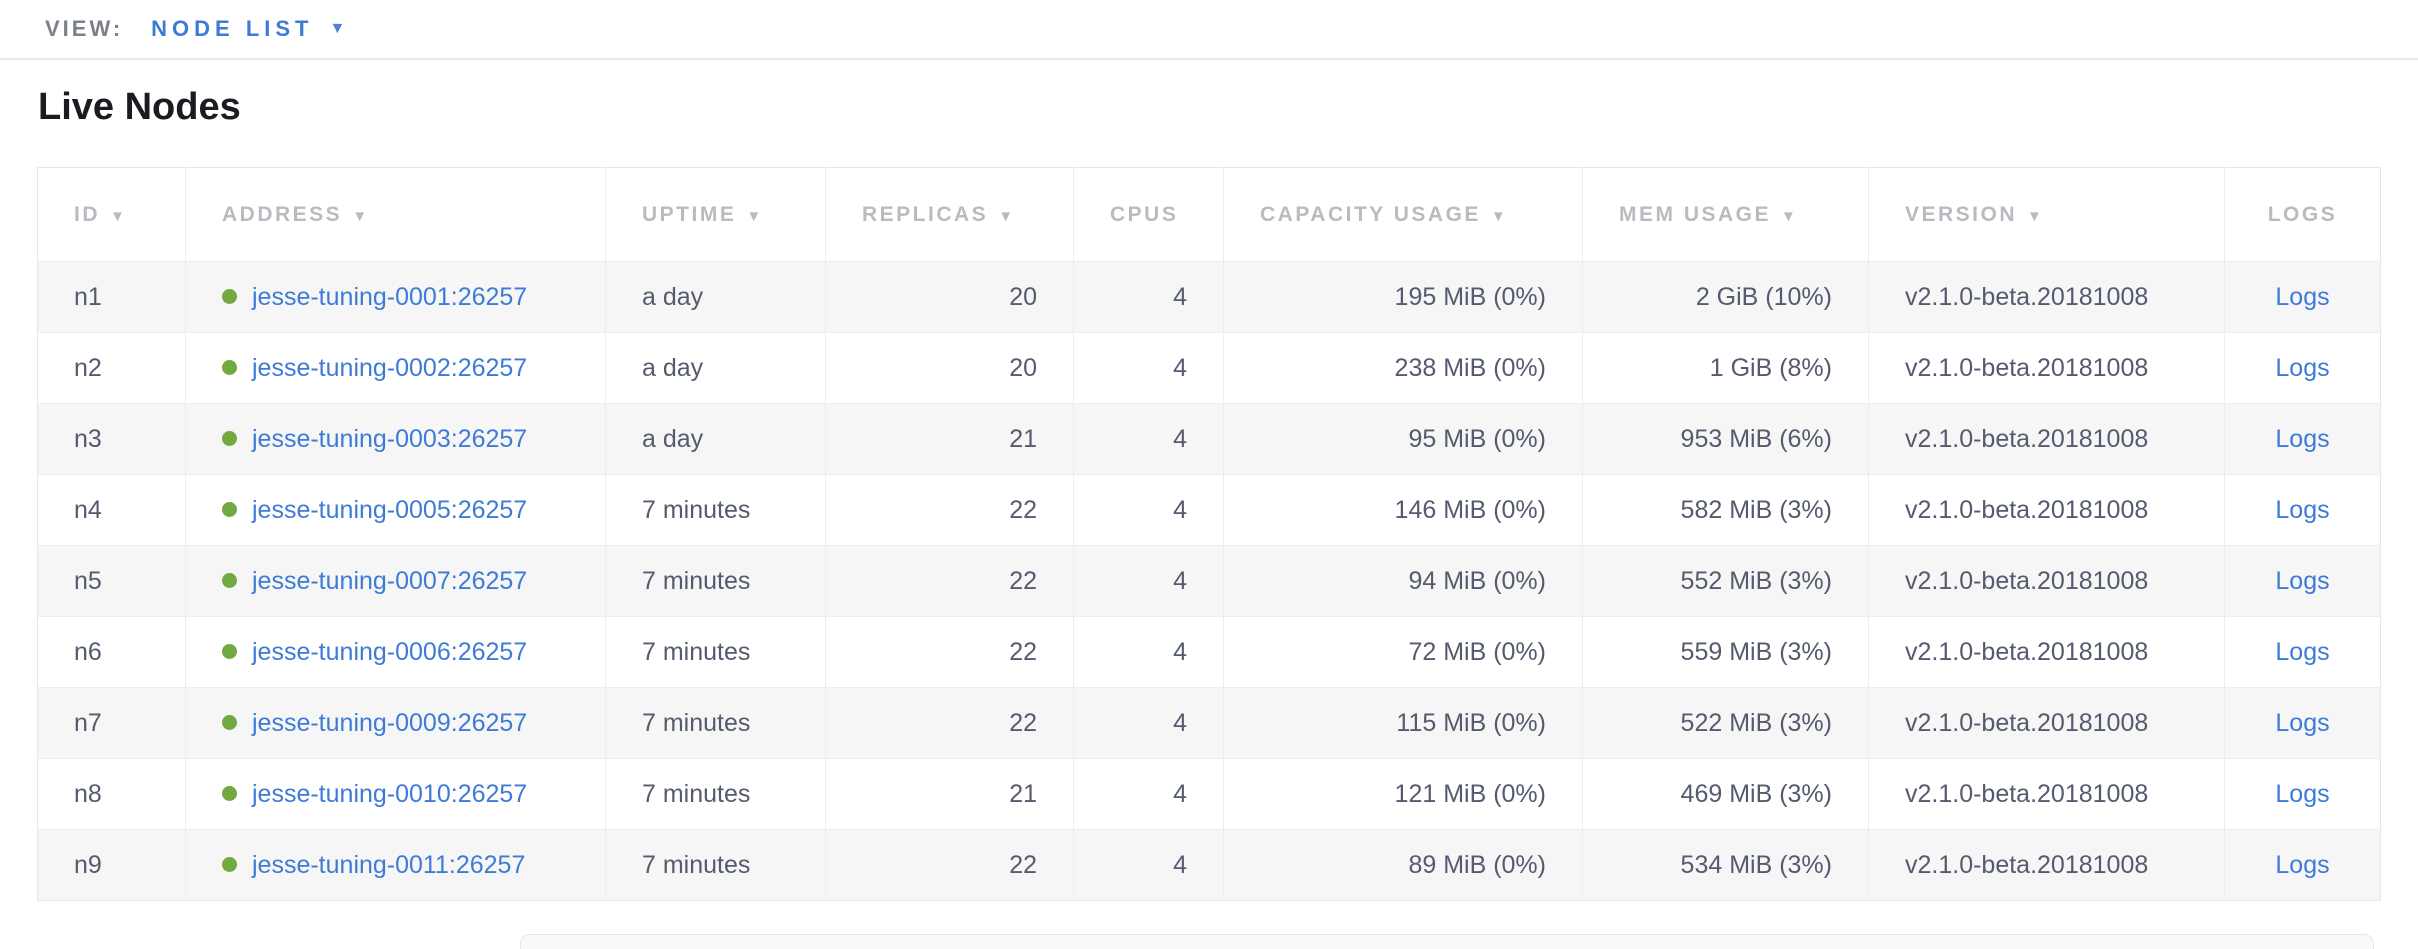 This screenshot has height=949, width=2418. What do you see at coordinates (111, 297) in the screenshot?
I see `node-id-cell: n1` at bounding box center [111, 297].